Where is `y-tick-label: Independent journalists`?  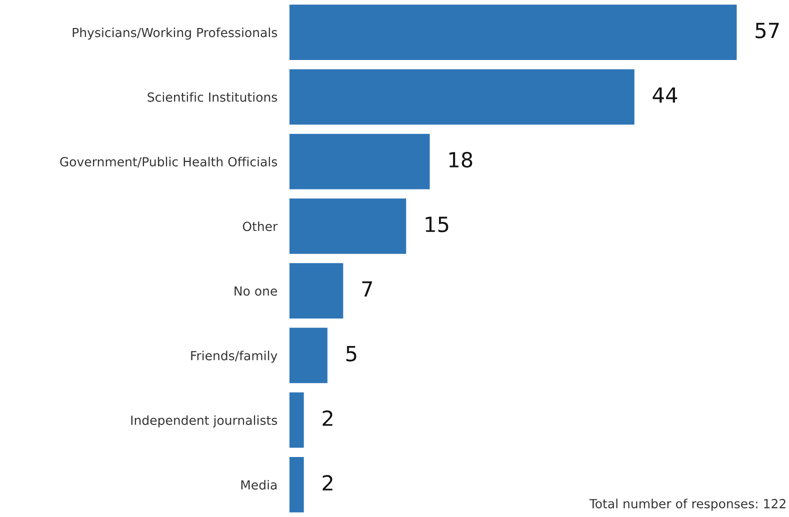
y-tick-label: Independent journalists is located at coordinates (204, 421).